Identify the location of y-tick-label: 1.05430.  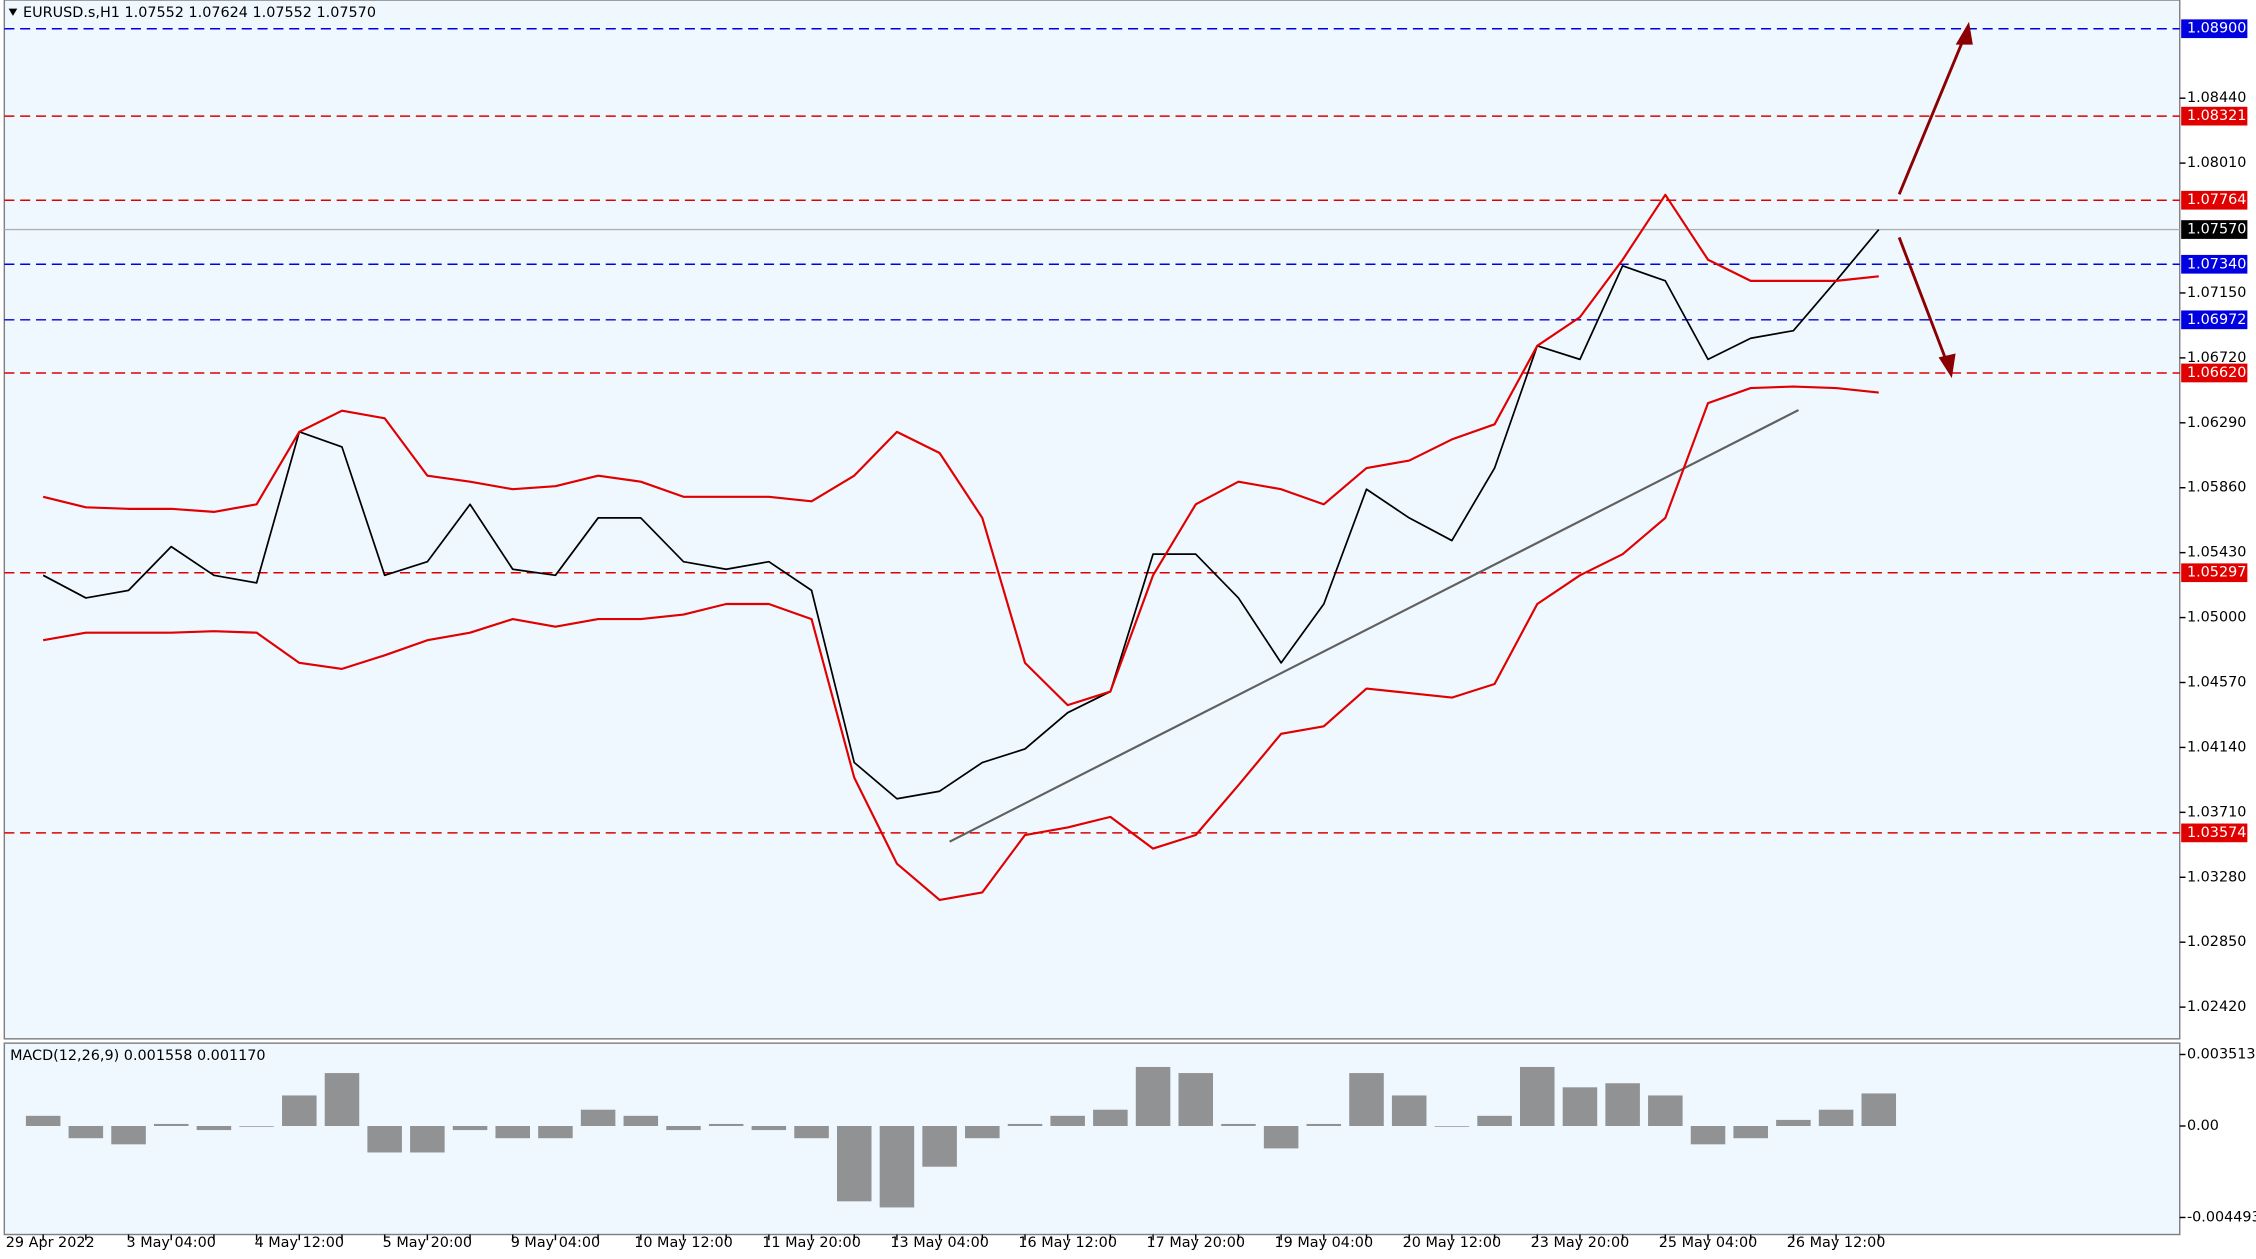
(2216, 553).